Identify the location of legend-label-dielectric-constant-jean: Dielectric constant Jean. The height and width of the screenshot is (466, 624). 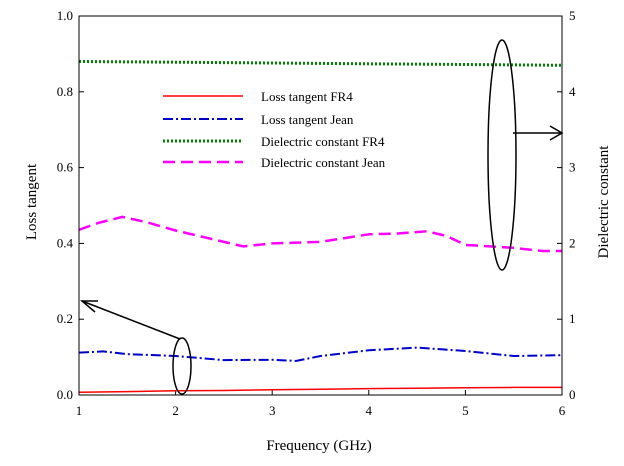
(323, 162).